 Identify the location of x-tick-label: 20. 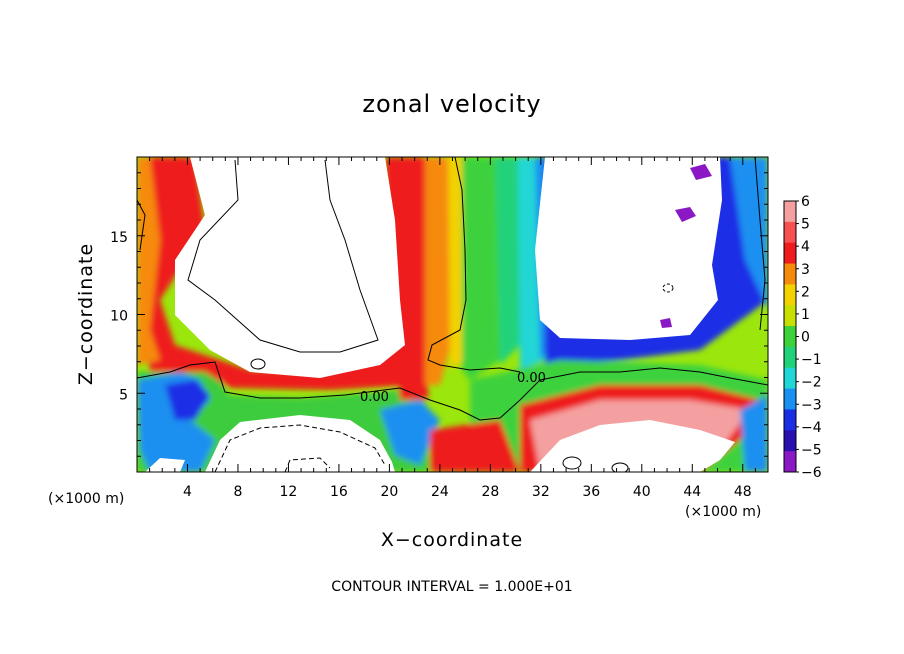
(389, 492).